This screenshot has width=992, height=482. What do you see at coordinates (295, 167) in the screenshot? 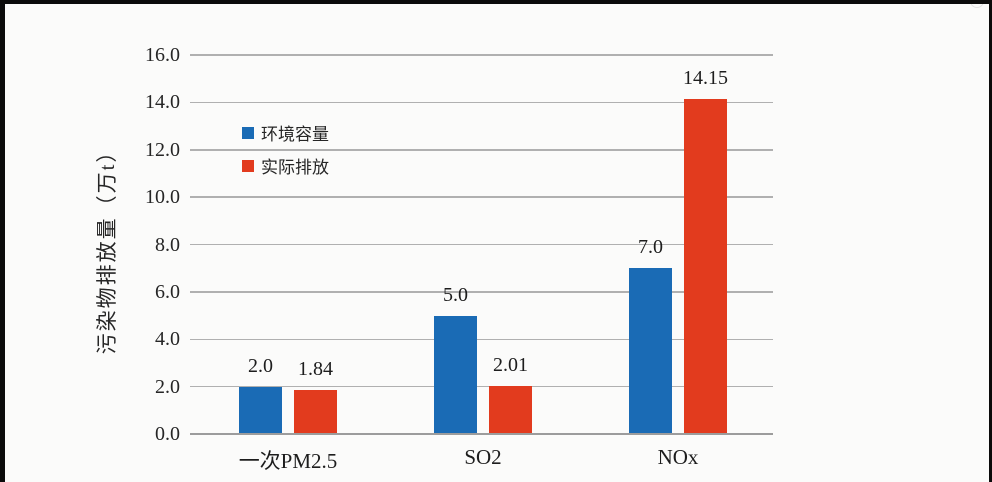
I see `legend-label: 实际排放` at bounding box center [295, 167].